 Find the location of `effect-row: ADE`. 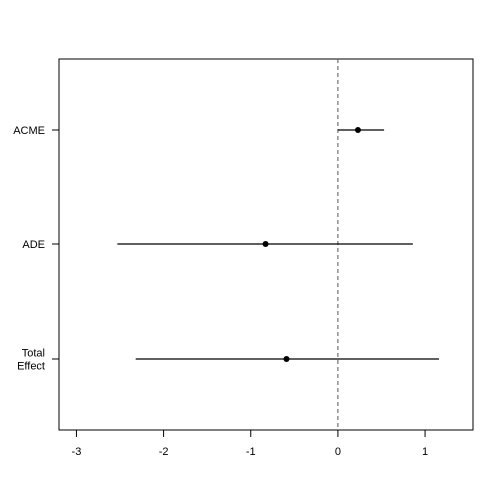

effect-row: ADE is located at coordinates (217, 245).